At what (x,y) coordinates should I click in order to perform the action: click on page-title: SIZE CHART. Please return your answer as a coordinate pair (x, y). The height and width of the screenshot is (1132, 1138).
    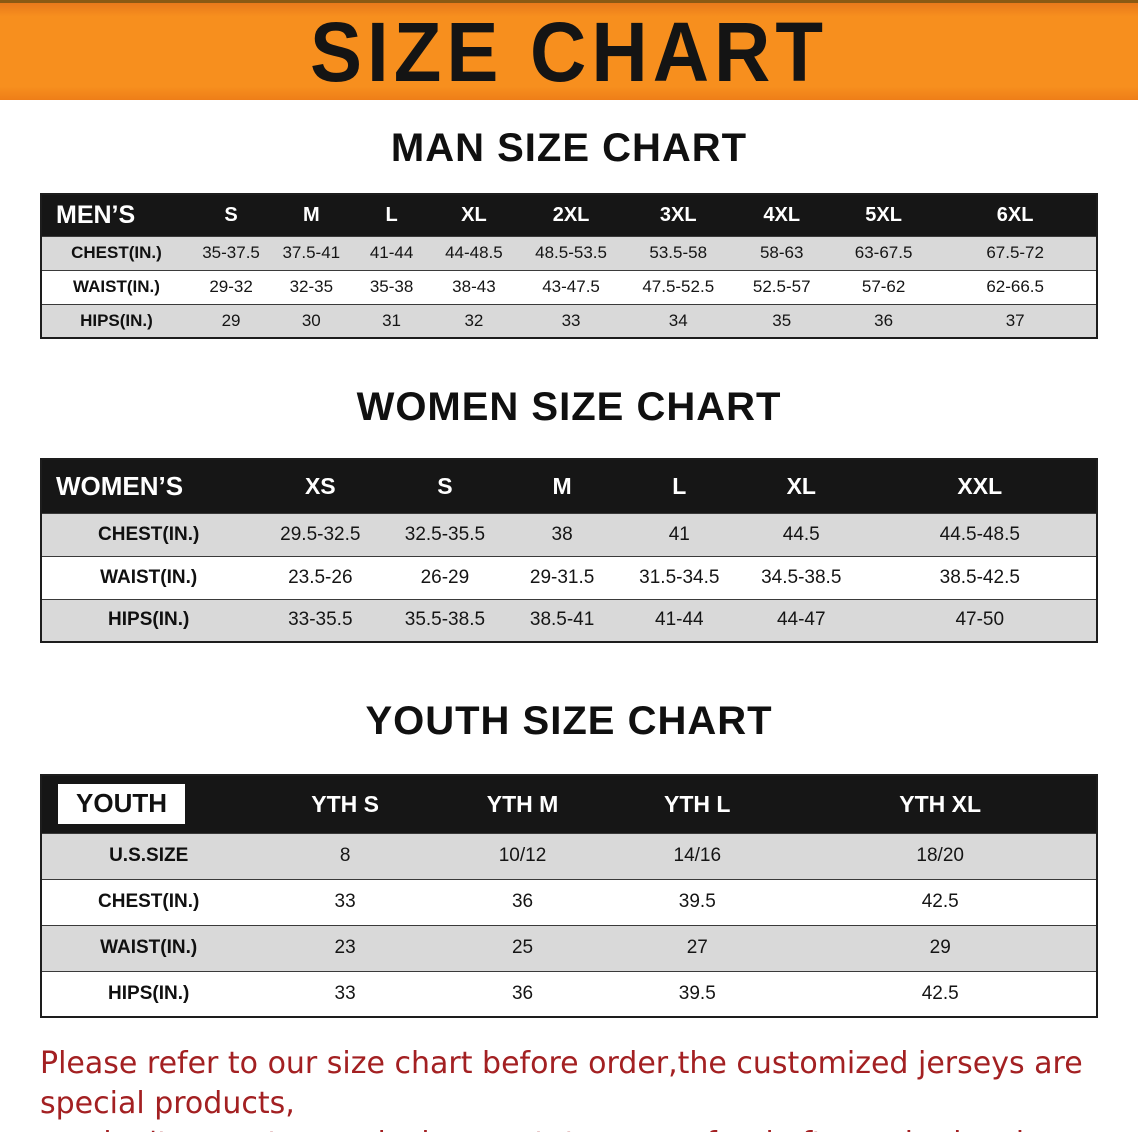
    Looking at the image, I should click on (569, 51).